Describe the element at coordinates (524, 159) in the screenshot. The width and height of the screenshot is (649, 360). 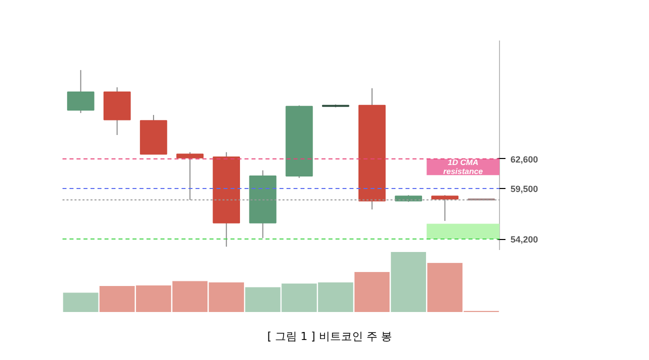
I see `y-tick-label: 62,600` at that location.